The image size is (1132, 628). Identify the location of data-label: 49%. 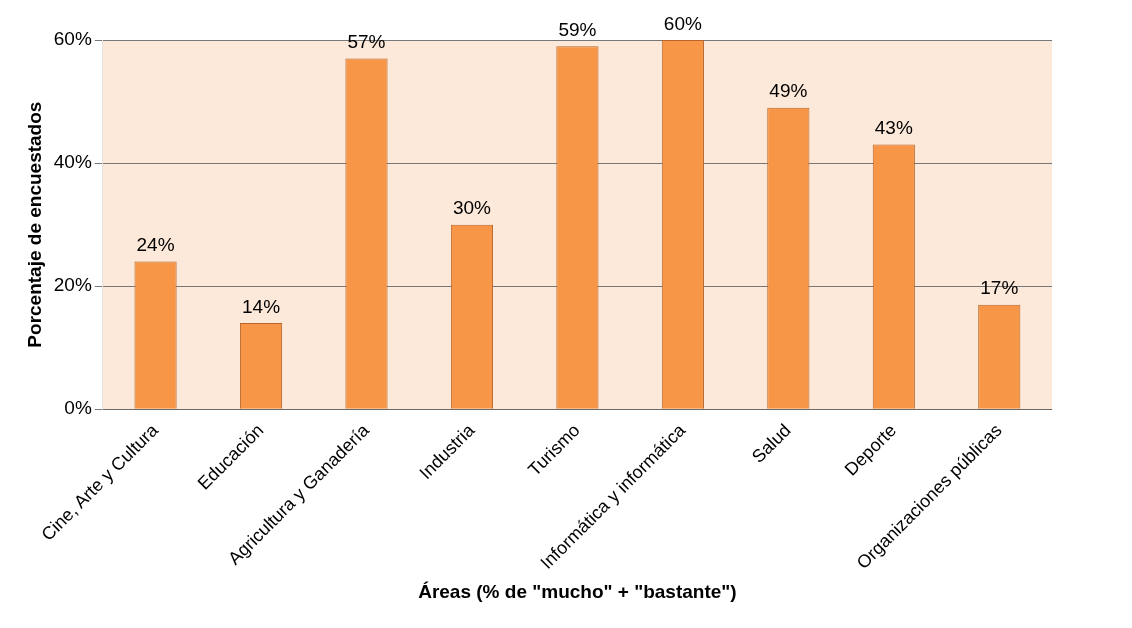
(788, 91).